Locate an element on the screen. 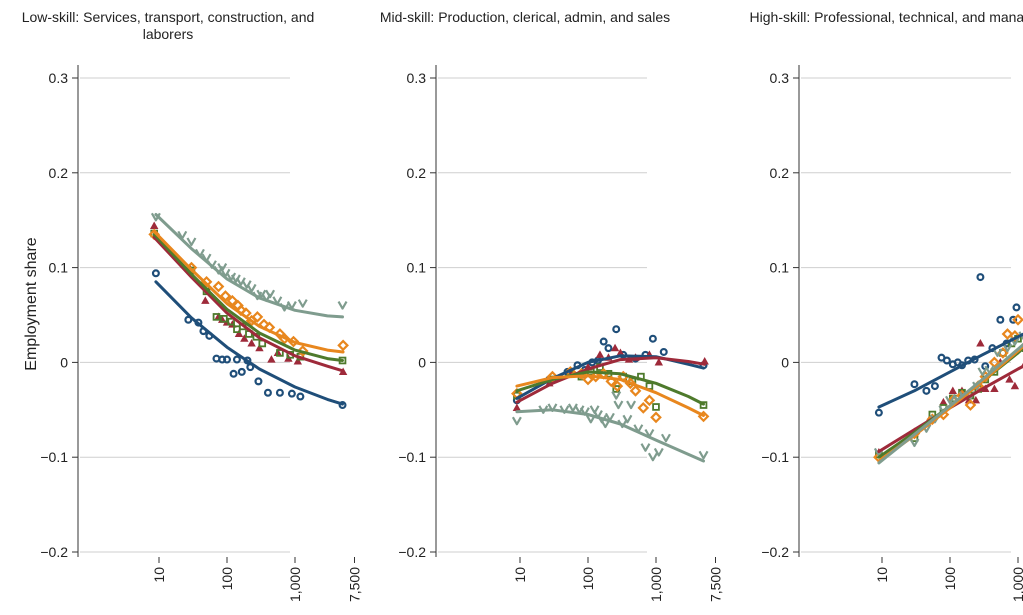 The height and width of the screenshot is (615, 1023). x-tick-label: 10 is located at coordinates (159, 575).